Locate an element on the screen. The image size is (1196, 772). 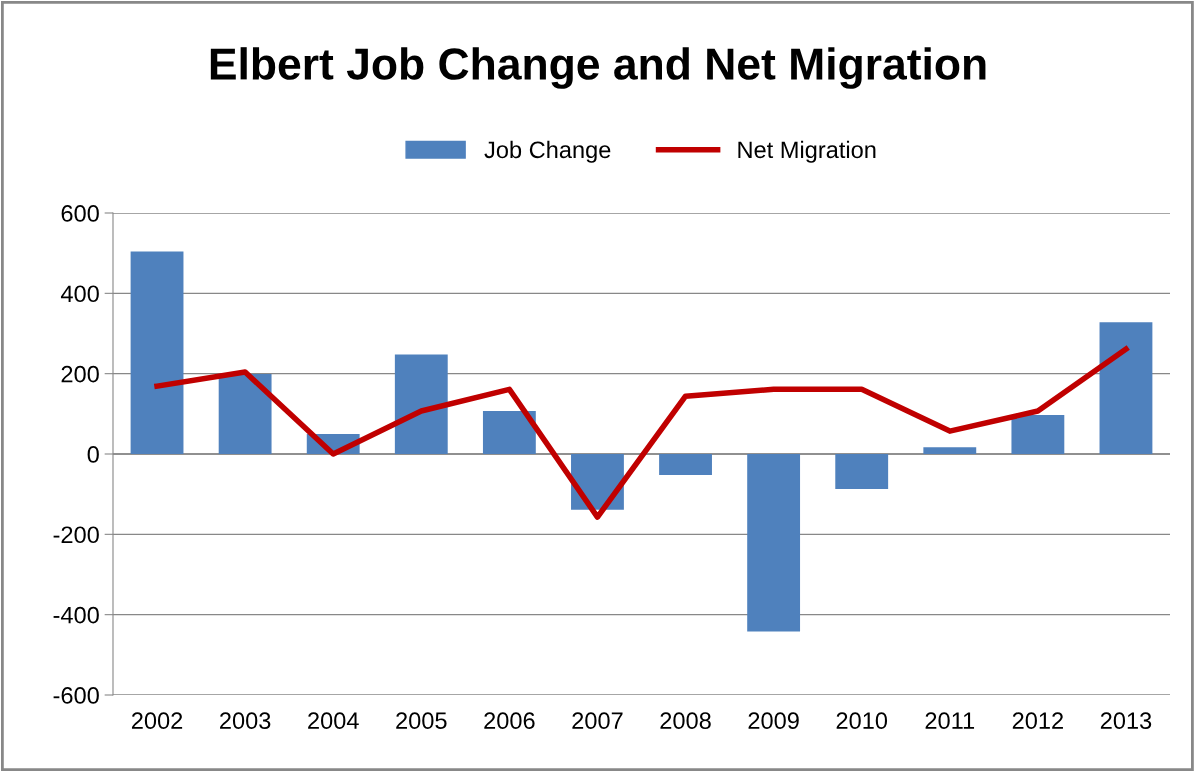
legend-label: Job Change is located at coordinates (547, 151).